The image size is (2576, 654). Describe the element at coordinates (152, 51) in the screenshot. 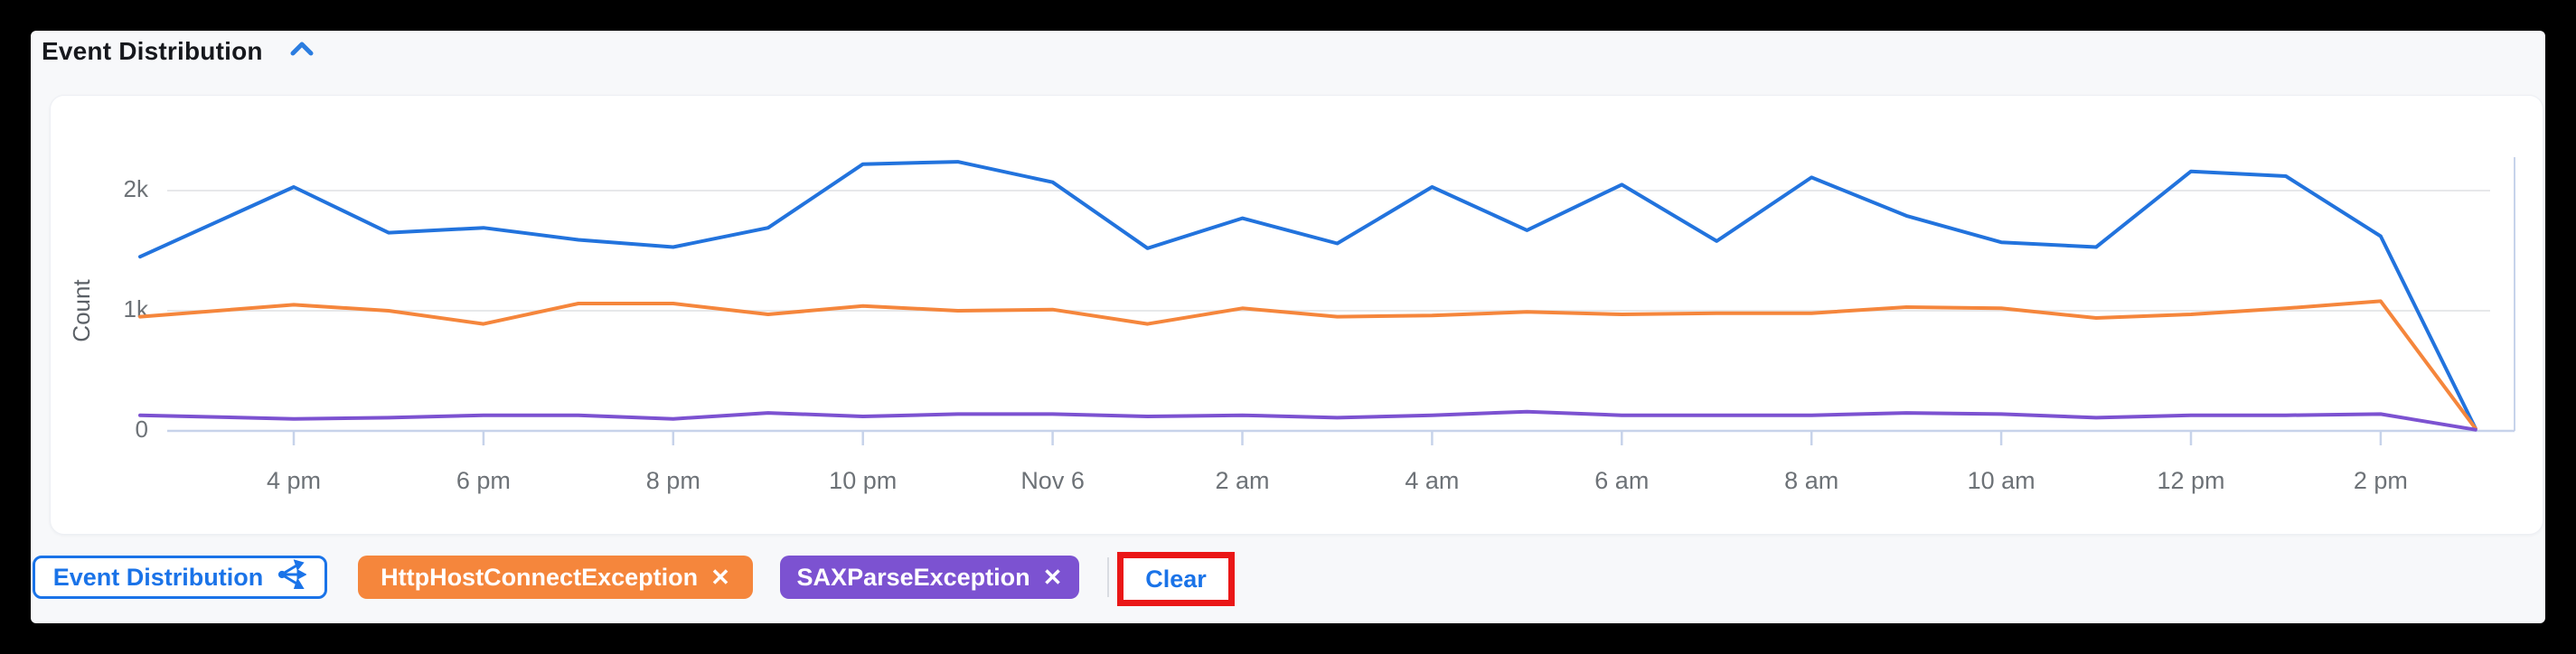

I see `page-title: Event Distribution` at that location.